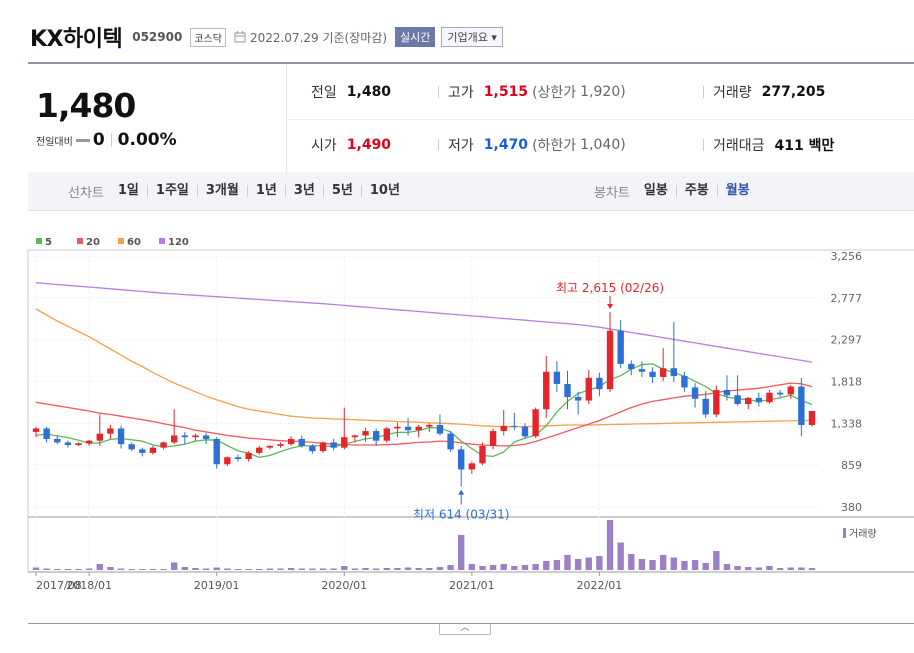 The height and width of the screenshot is (653, 914). Describe the element at coordinates (351, 145) in the screenshot. I see `open-price: 시가 1,490` at that location.